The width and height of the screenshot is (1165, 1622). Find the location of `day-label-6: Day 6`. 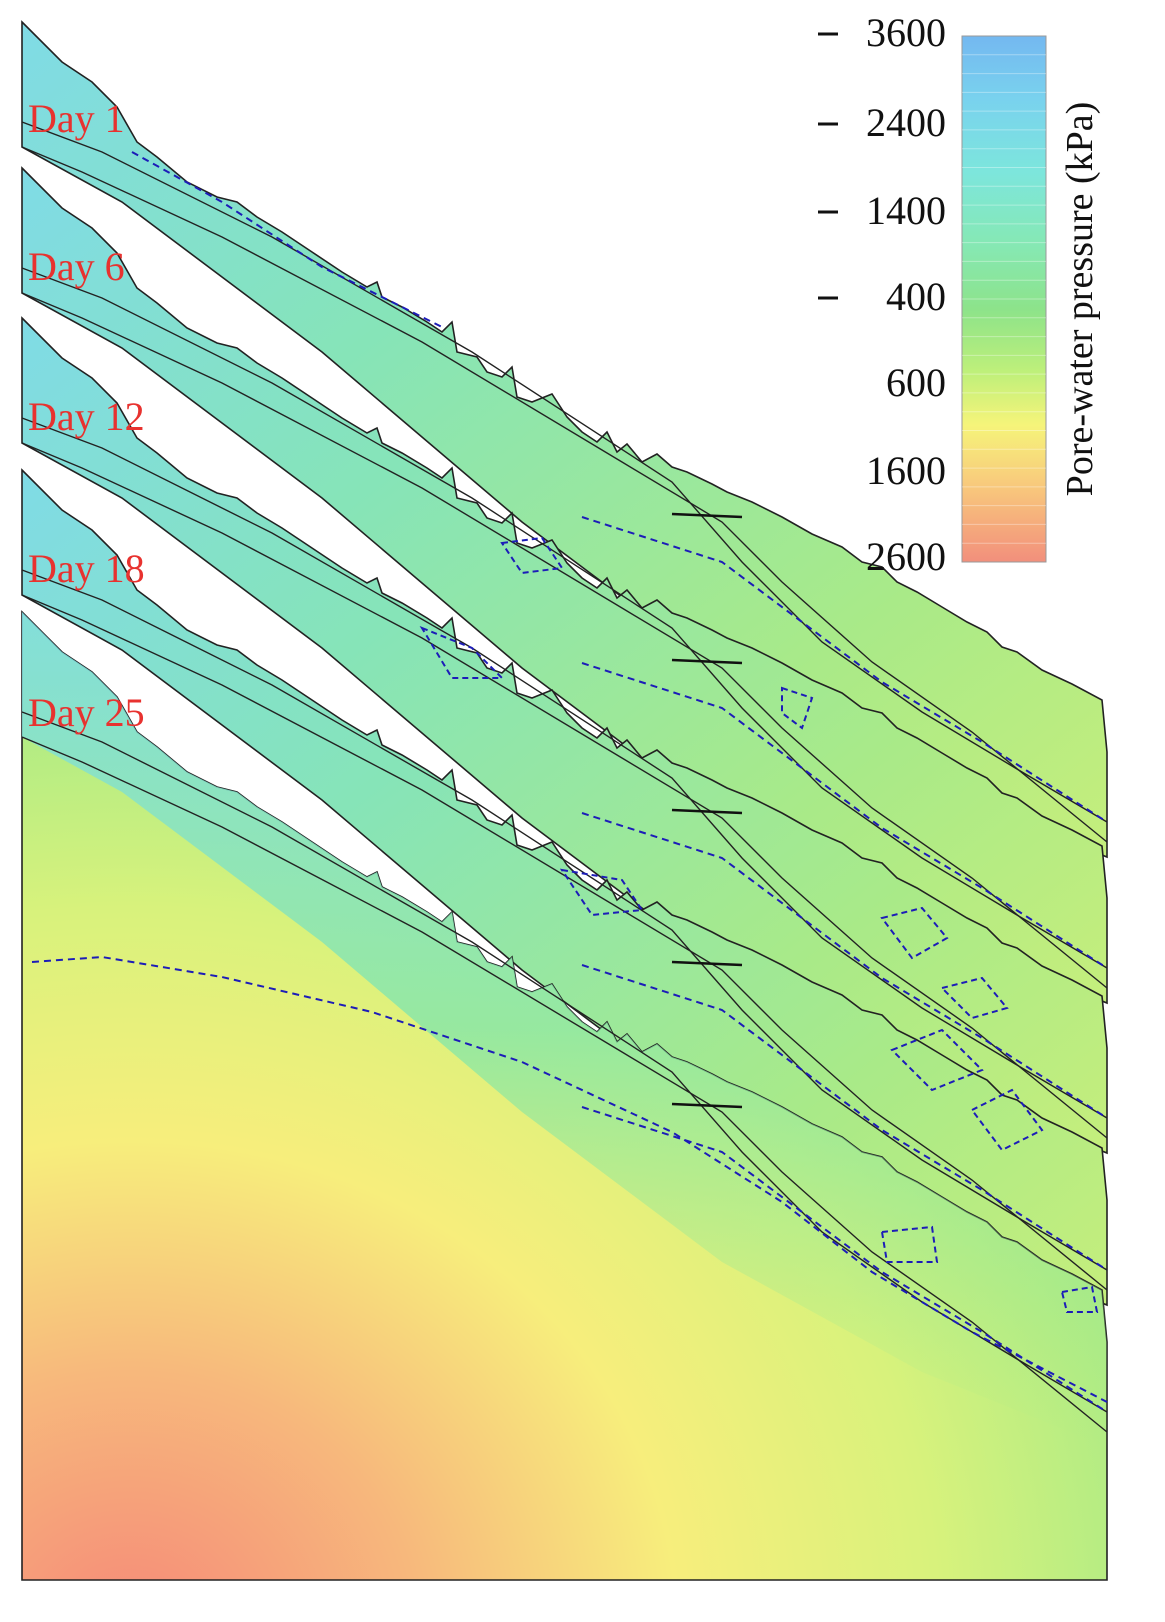

day-label-6: Day 6 is located at coordinates (76, 266).